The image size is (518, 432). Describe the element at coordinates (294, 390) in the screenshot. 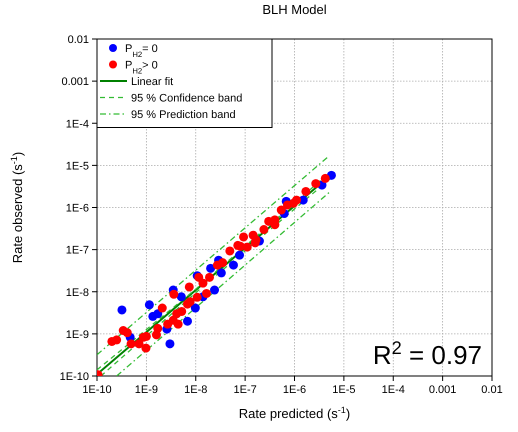

I see `x-tick-label: 1E-6` at that location.